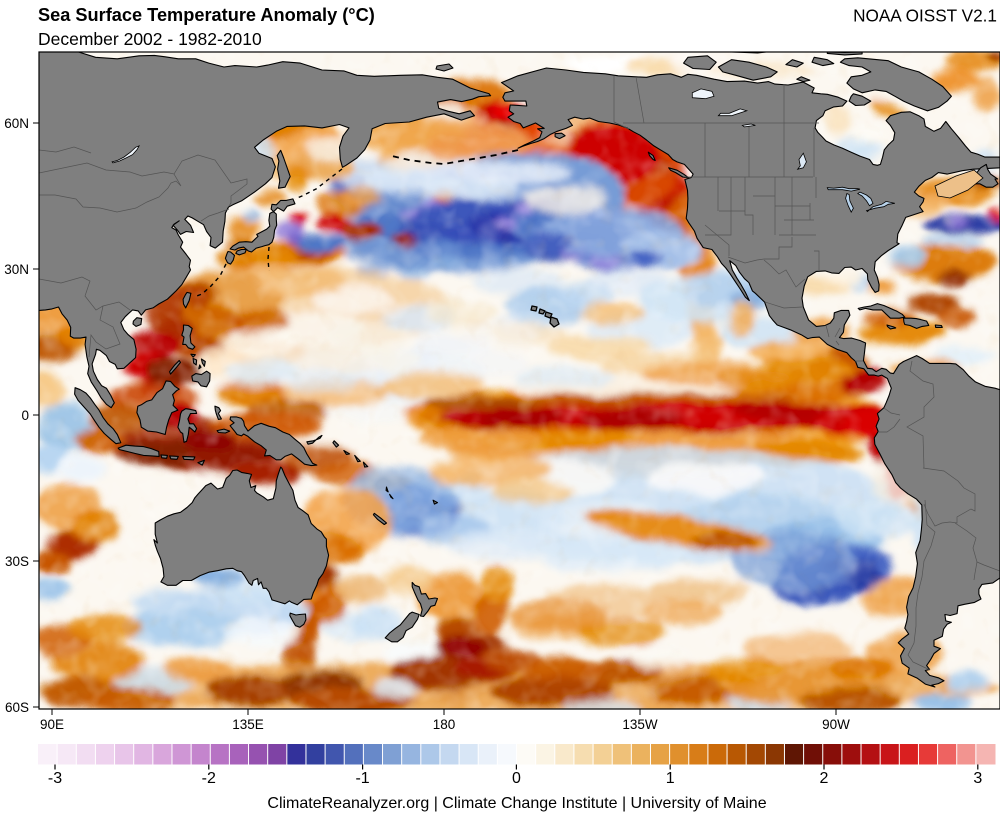 The width and height of the screenshot is (1000, 819). Describe the element at coordinates (206, 15) in the screenshot. I see `svg-text:Sea Surface Temperature Anomal: Sea Surface Temperature Anomaly (°C)` at that location.